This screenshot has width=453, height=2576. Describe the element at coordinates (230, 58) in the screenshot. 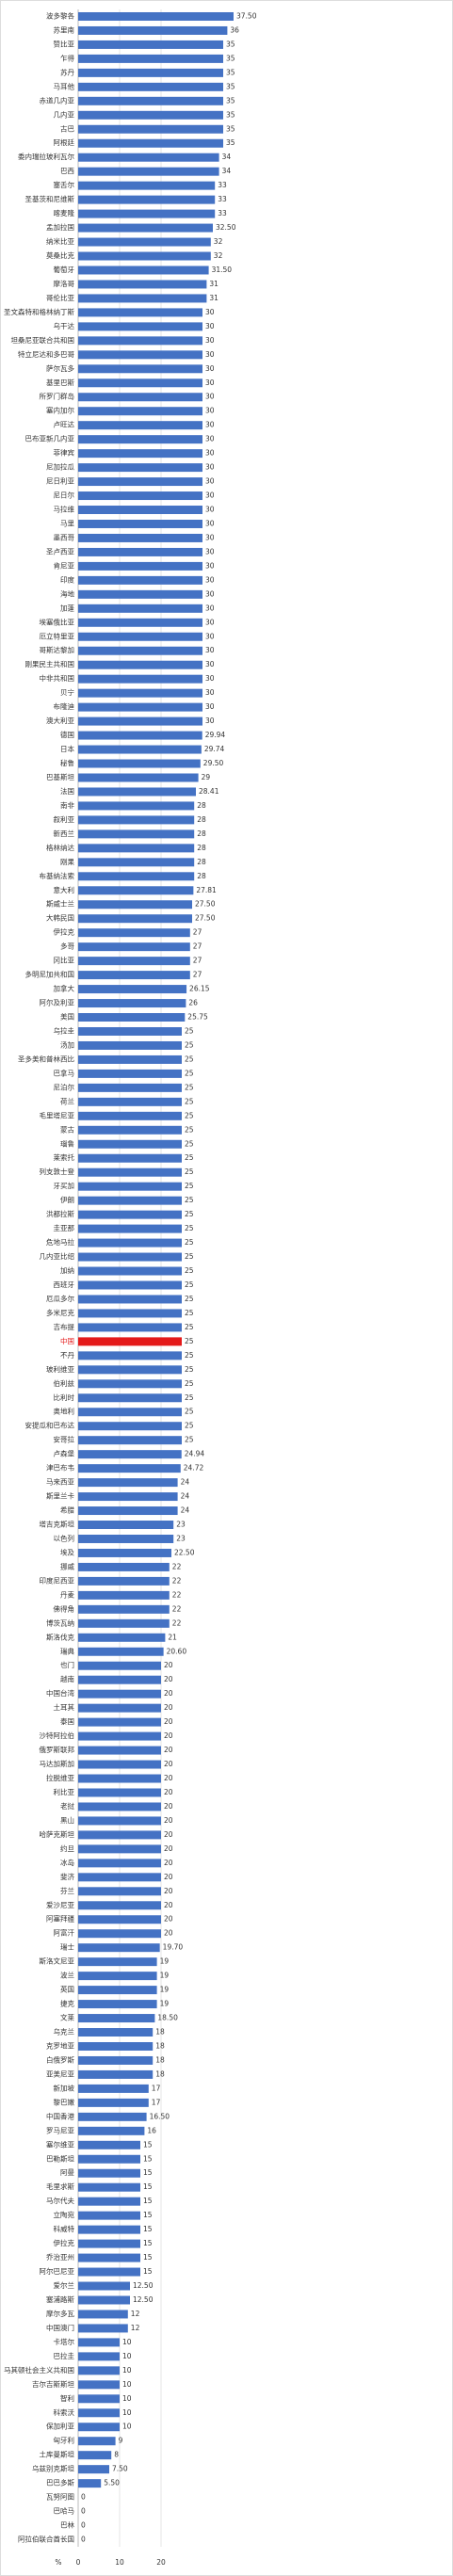

I see `value-label: 35` at that location.